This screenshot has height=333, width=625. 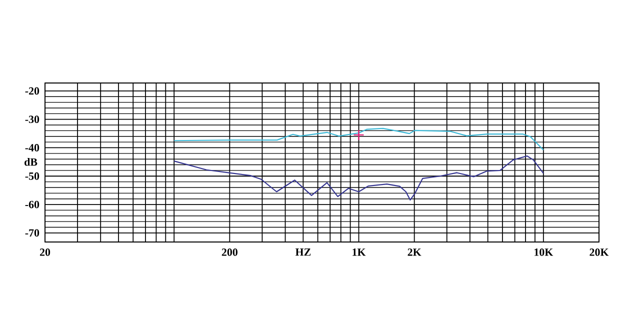 What do you see at coordinates (31, 162) in the screenshot?
I see `y-axis-title: dB` at bounding box center [31, 162].